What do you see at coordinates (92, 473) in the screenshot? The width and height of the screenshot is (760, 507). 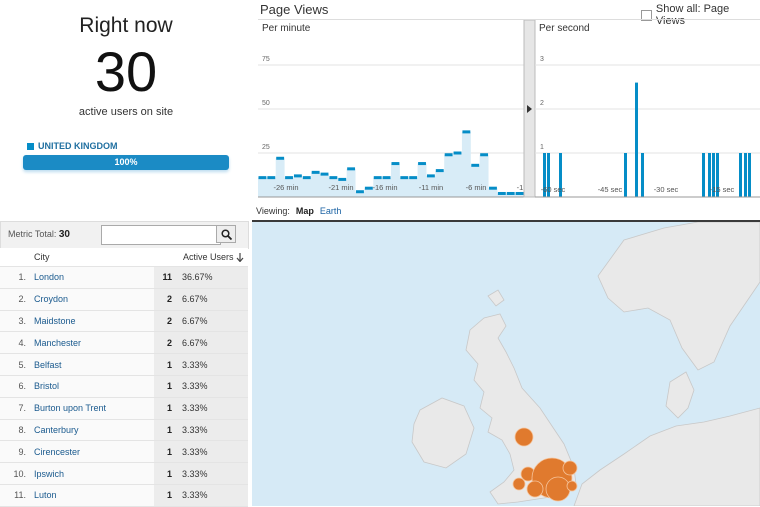 I see `city-link: Ipswich` at bounding box center [92, 473].